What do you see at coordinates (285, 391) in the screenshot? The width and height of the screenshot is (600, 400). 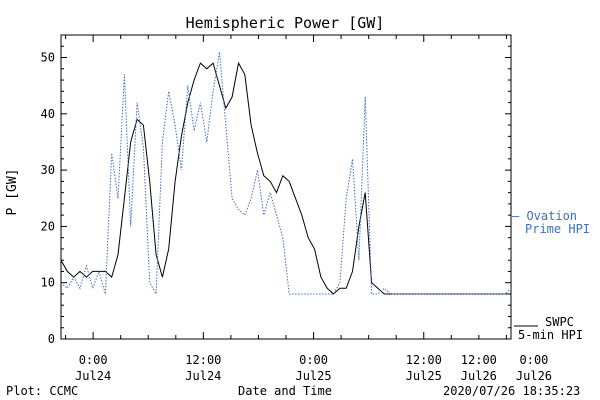 I see `x-axis-label: Date and Time` at bounding box center [285, 391].